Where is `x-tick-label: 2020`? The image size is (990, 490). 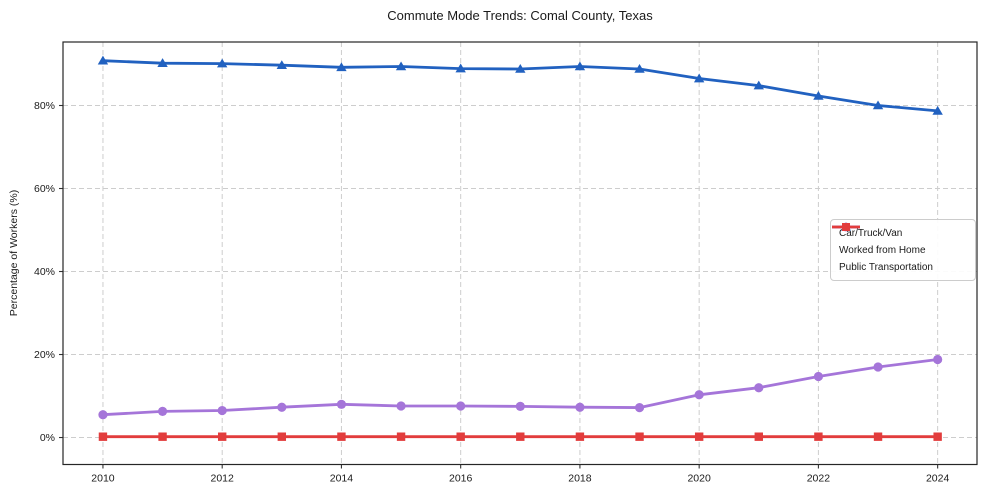
x-tick-label: 2020 is located at coordinates (699, 479).